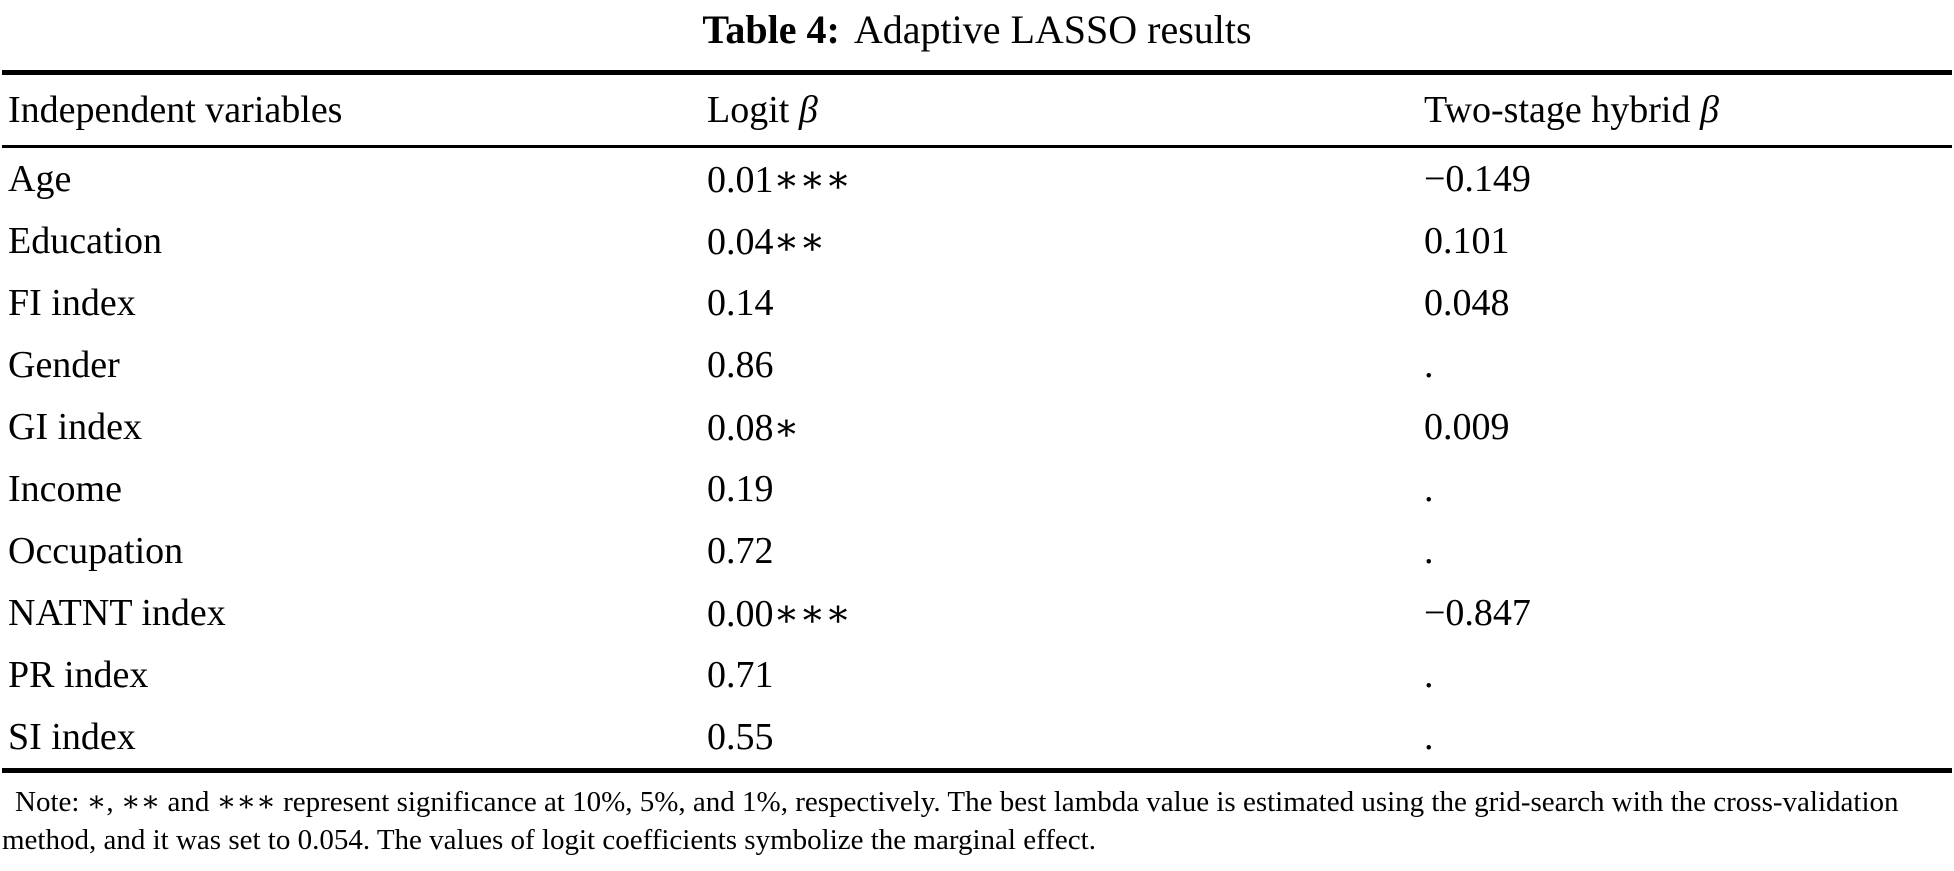 Image resolution: width=1954 pixels, height=871 pixels. What do you see at coordinates (977, 613) in the screenshot?
I see `table-row: NATNT index 0.00∗∗∗ −0.847` at bounding box center [977, 613].